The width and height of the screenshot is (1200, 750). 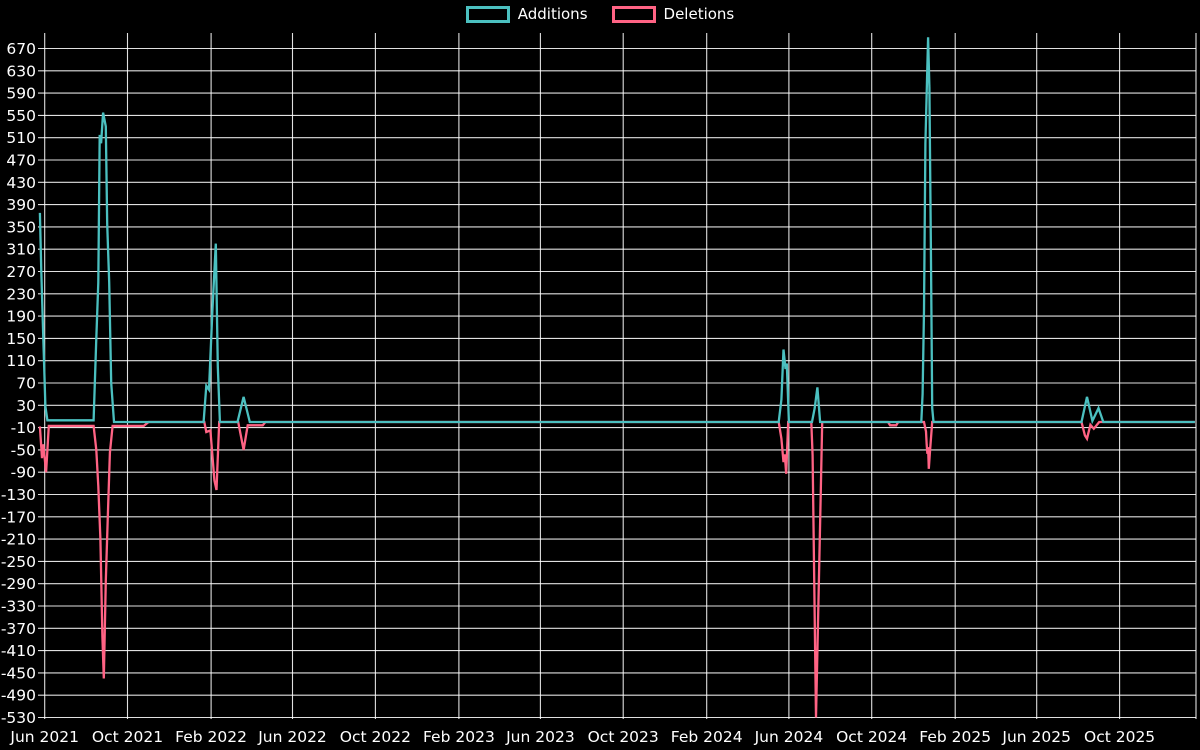 I want to click on y-tick-label: 70, so click(x=26, y=384).